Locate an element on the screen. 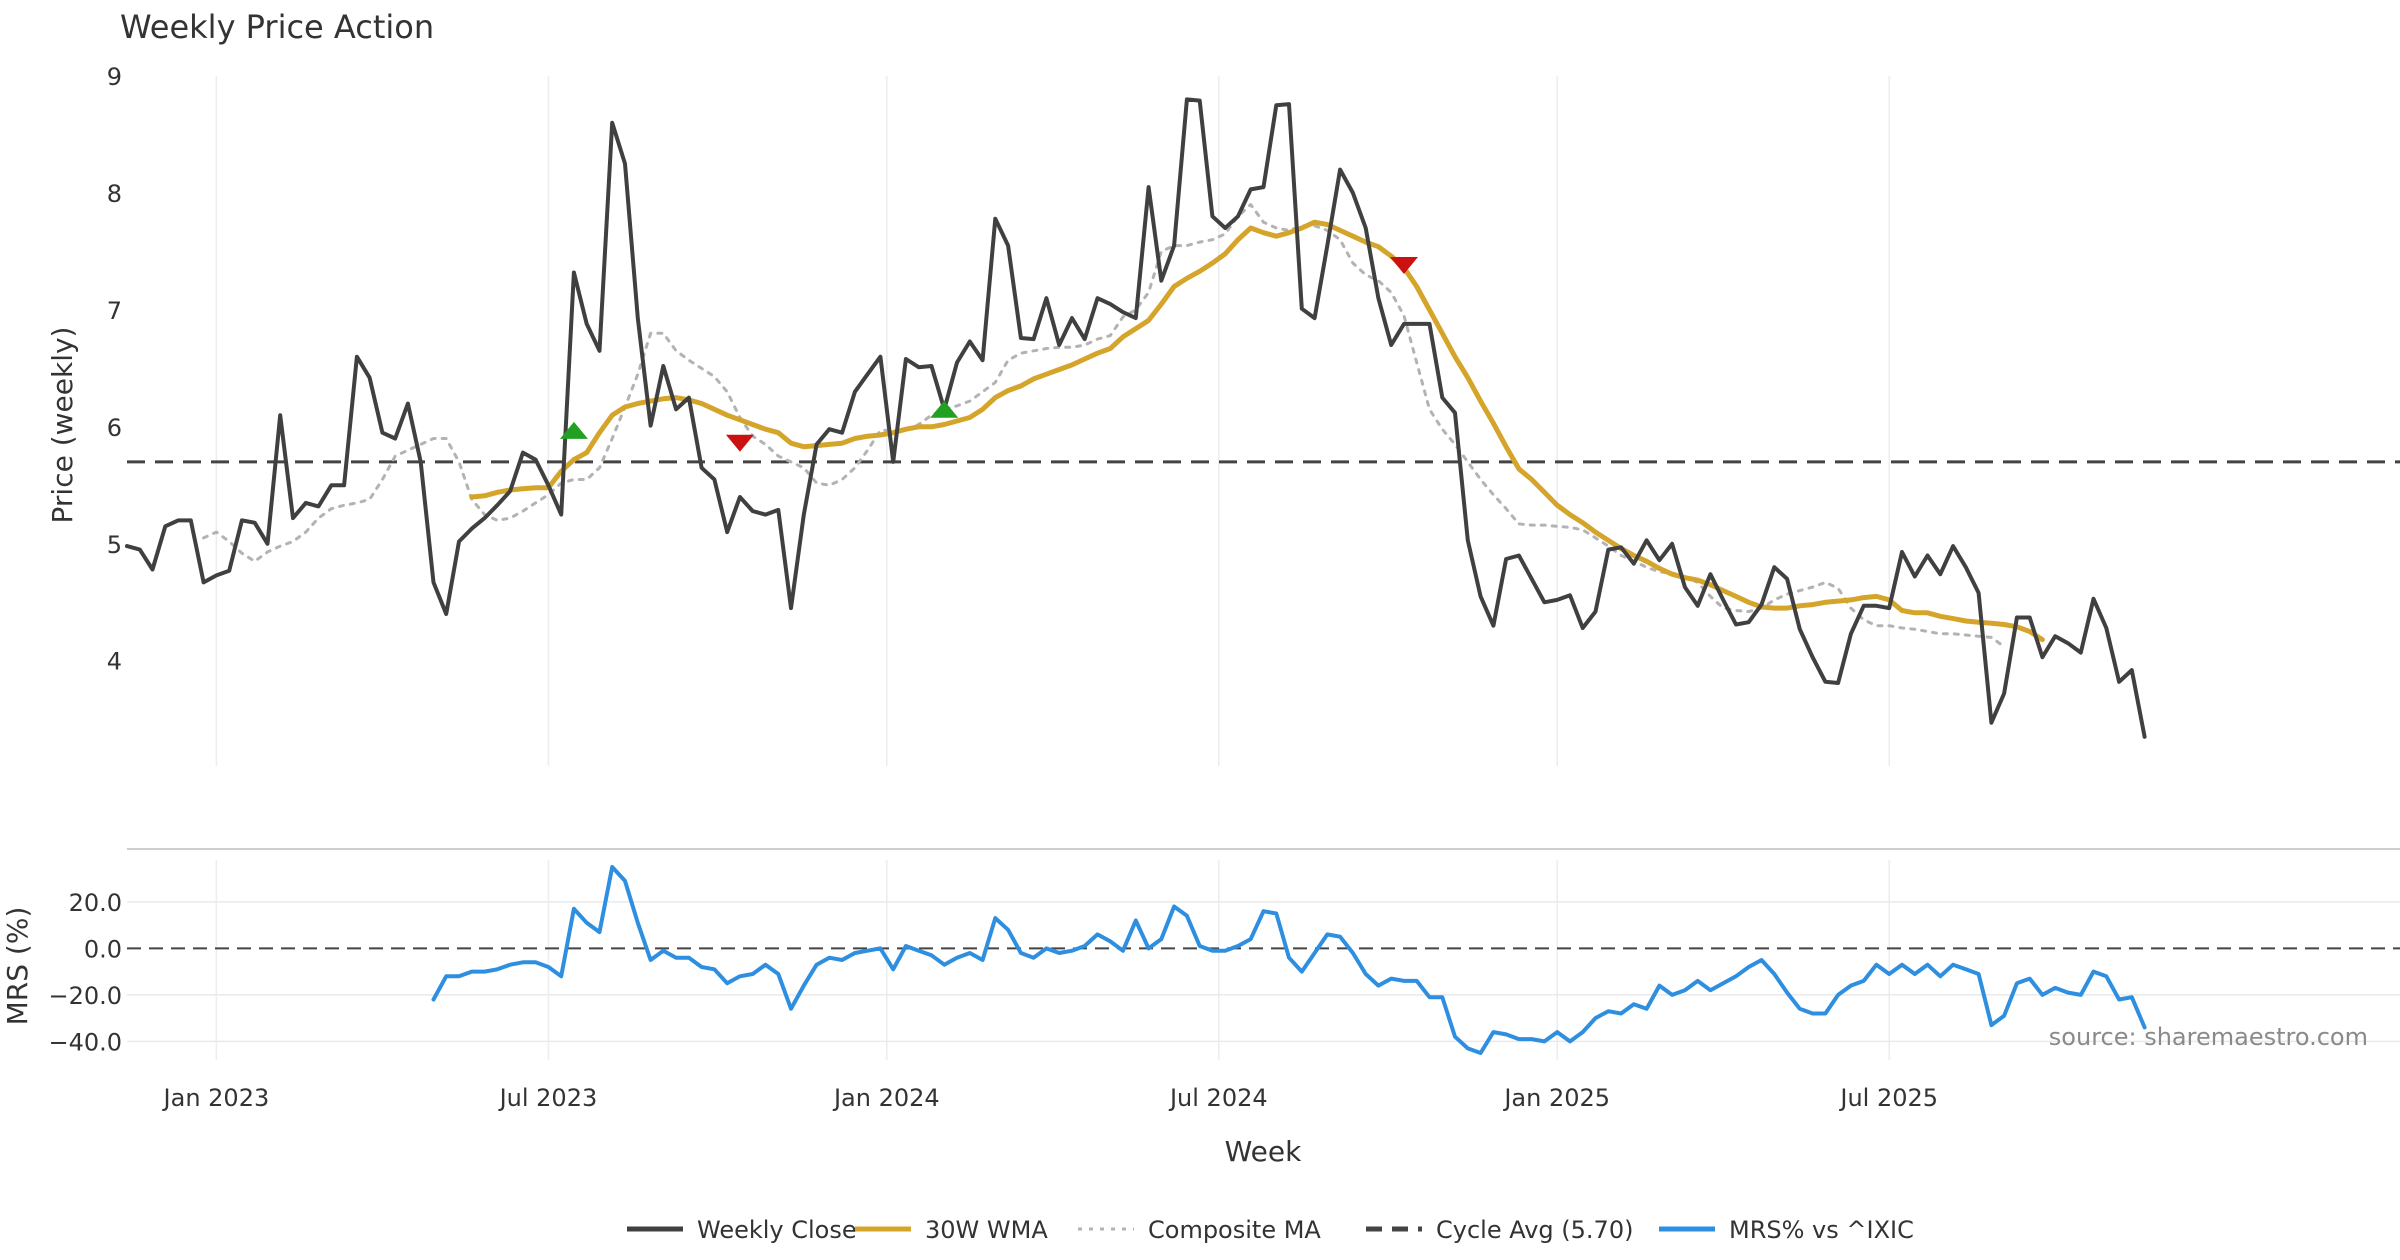 The image size is (2400, 1260). x-tick-label: Jan 2023 is located at coordinates (216, 1098).